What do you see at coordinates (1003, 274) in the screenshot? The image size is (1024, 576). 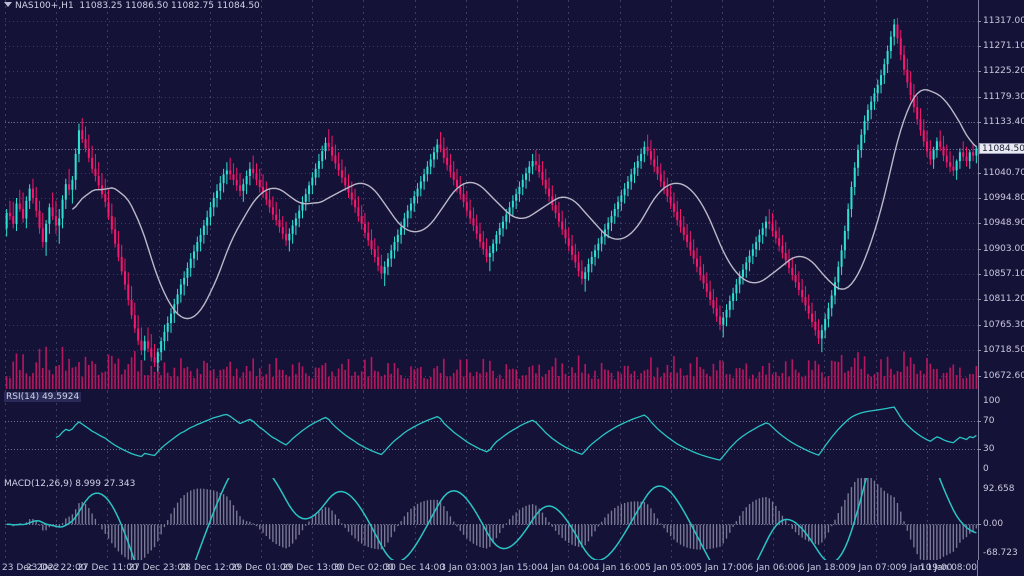 I see `price-axis-label: 10857.10` at bounding box center [1003, 274].